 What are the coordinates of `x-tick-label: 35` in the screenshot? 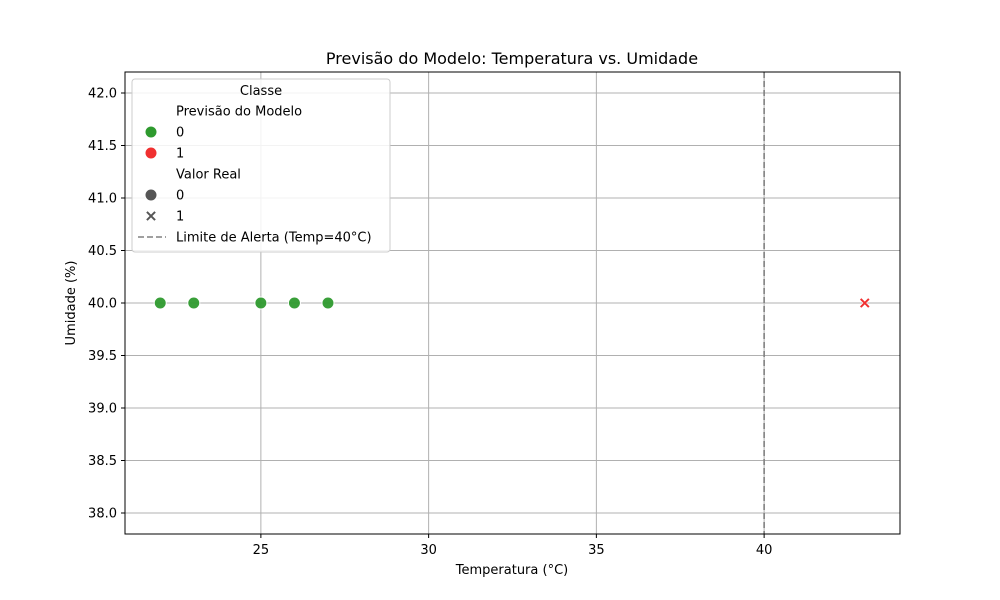 It's located at (596, 550).